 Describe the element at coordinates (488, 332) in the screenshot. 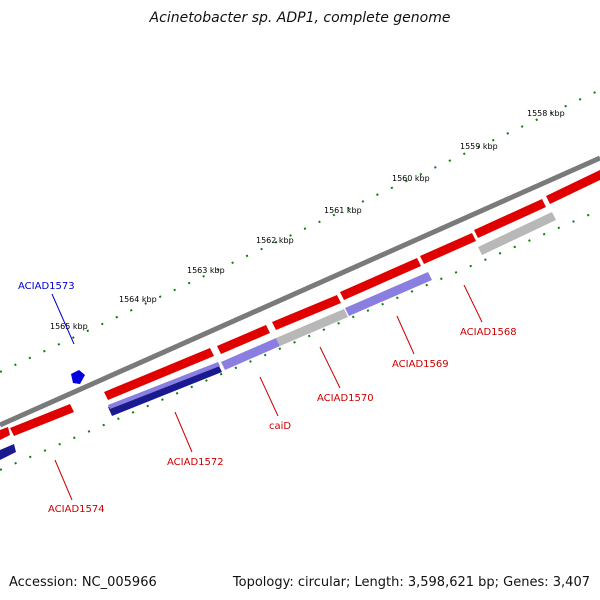

I see `gene-label: ACIAD1568` at that location.